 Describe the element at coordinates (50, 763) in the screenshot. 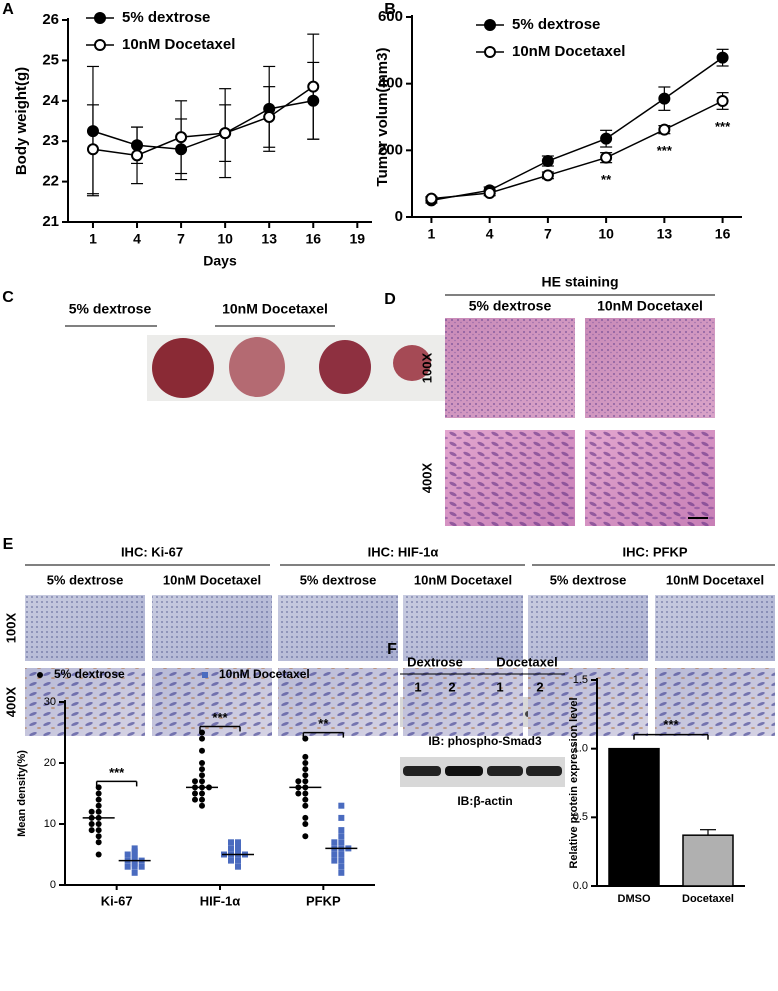

I see `y-tick-label: 20` at that location.